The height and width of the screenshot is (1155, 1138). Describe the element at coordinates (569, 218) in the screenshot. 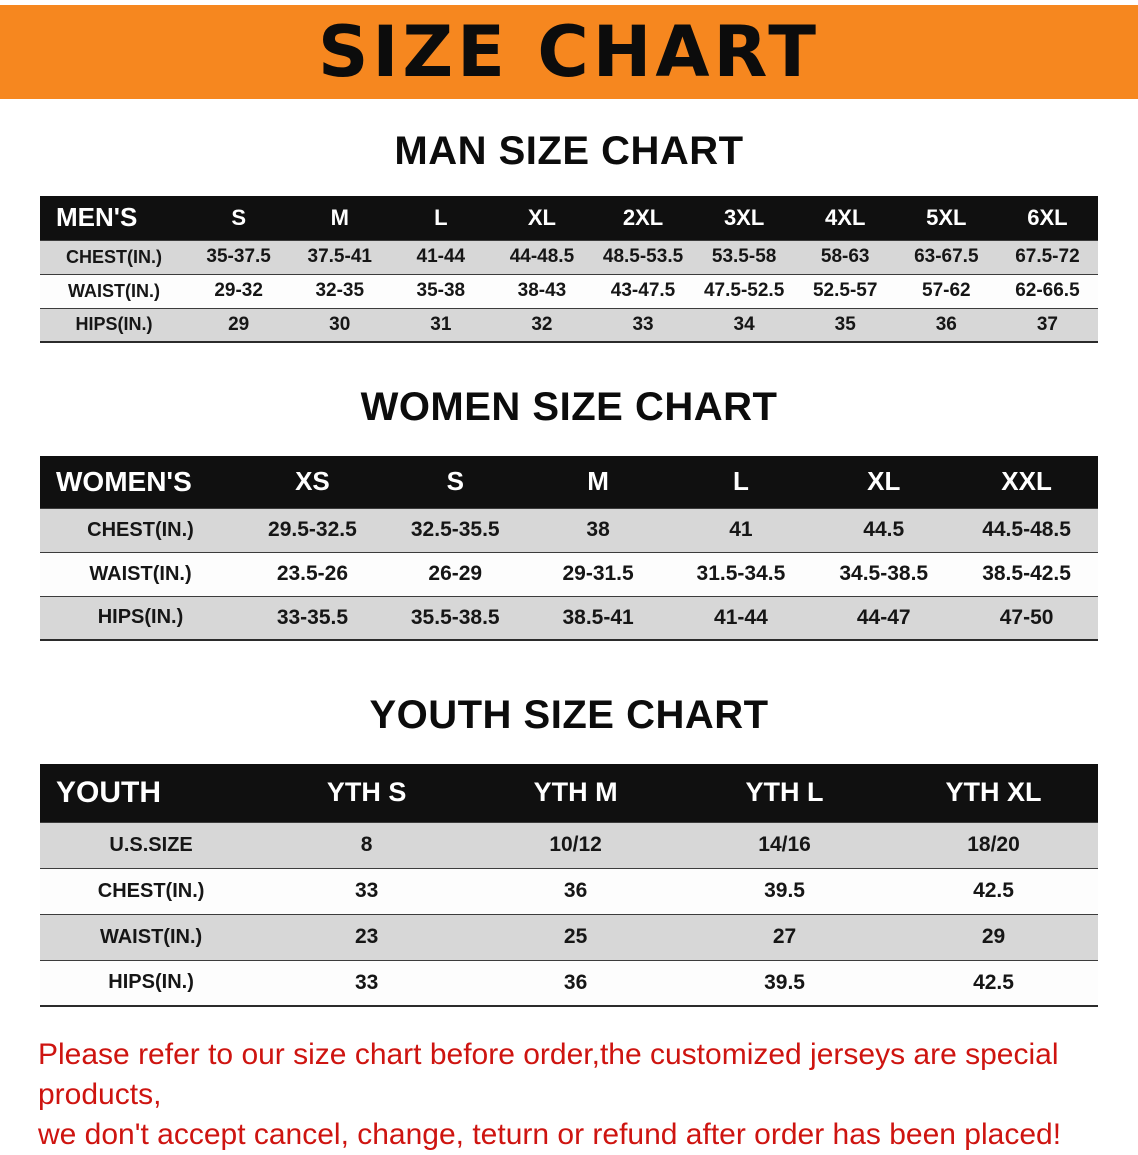

I see `size-table-header-row: MEN'S S M L XL 2XL 3XL 4XL 5XL 6XL` at that location.